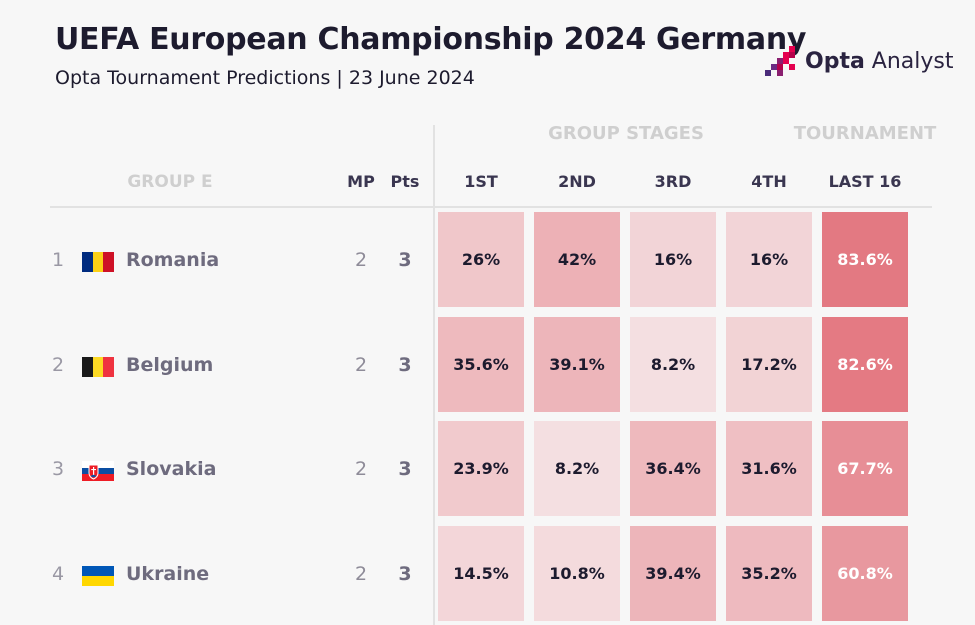  Describe the element at coordinates (434, 375) in the screenshot. I see `column-divider` at that location.